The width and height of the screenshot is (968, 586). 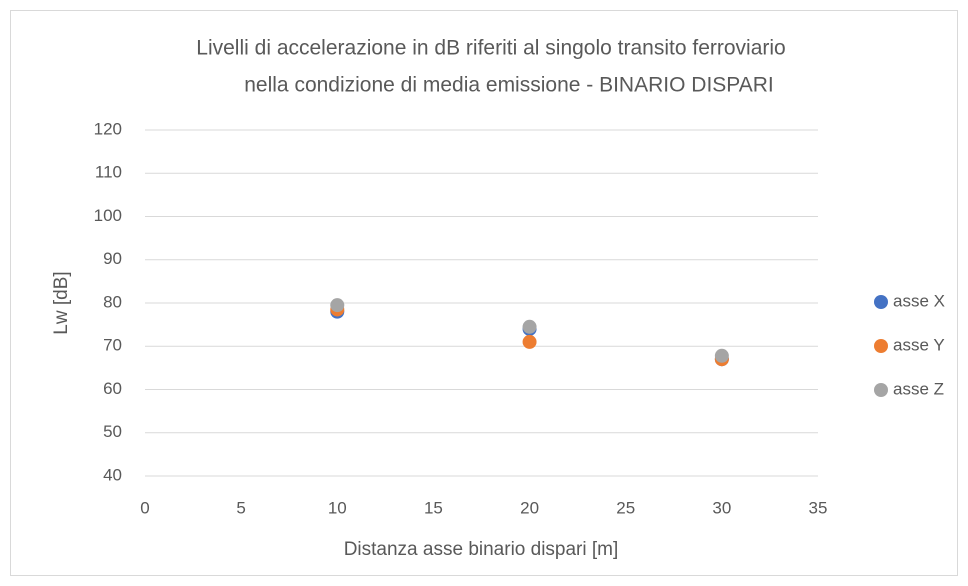 I want to click on x-tick-label: 10, so click(x=337, y=507).